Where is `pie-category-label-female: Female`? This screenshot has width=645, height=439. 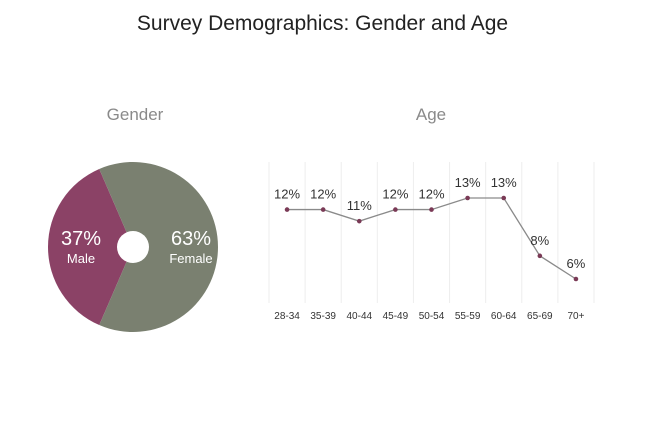
pie-category-label-female: Female is located at coordinates (190, 258).